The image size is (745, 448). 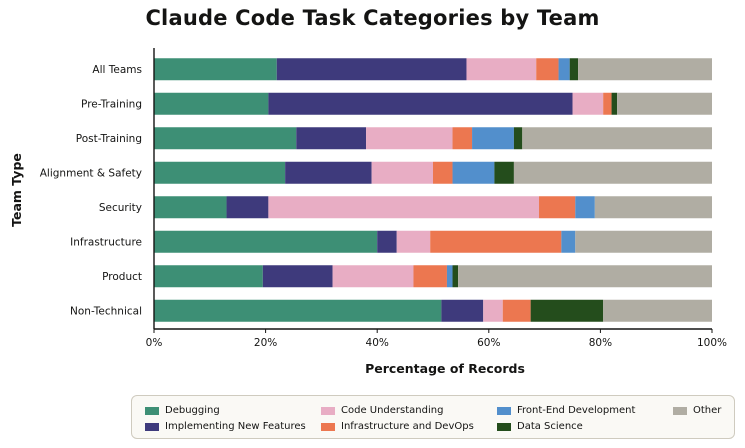 What do you see at coordinates (445, 368) in the screenshot?
I see `x-axis-title: Percentage of Records` at bounding box center [445, 368].